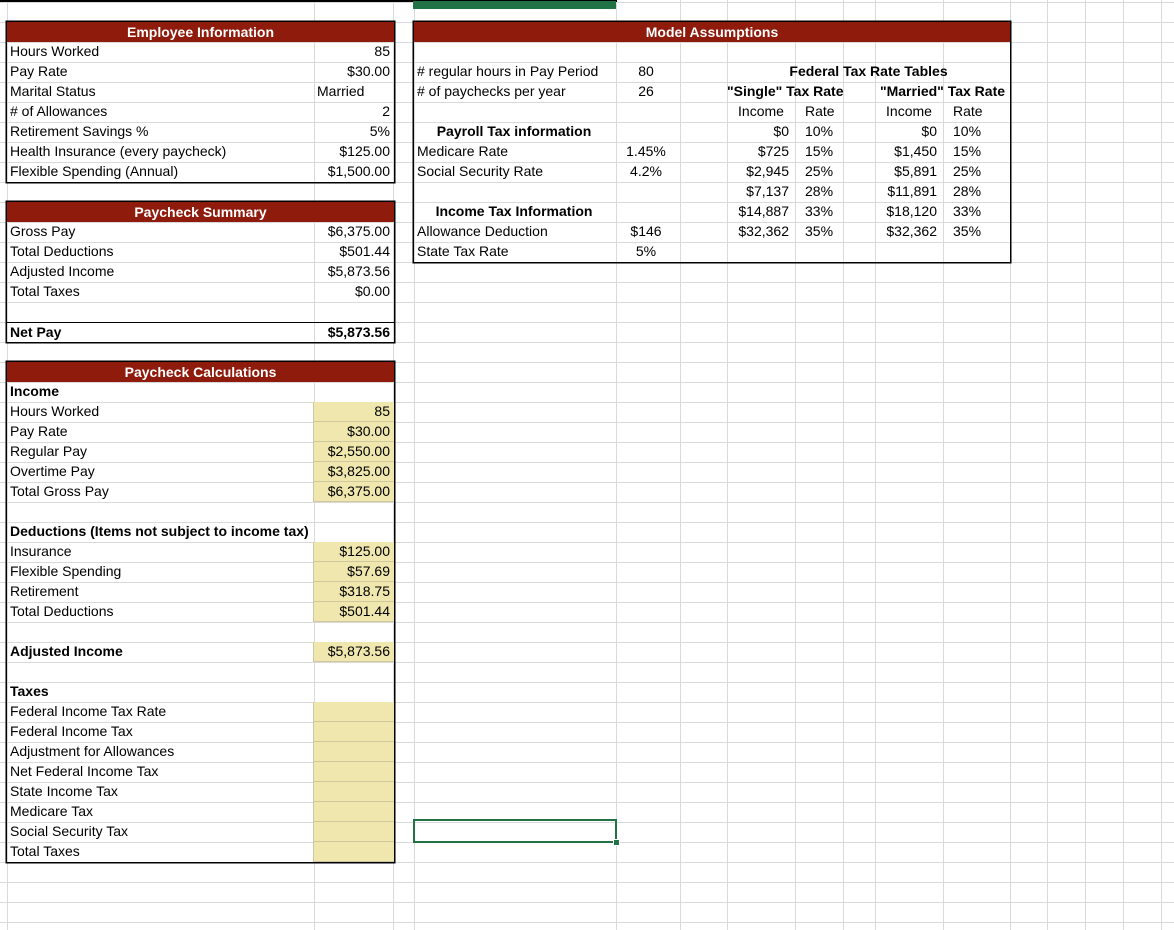 The image size is (1174, 930). I want to click on tax-bracket-row: $14,887 33% $18,120 33%, so click(868, 212).